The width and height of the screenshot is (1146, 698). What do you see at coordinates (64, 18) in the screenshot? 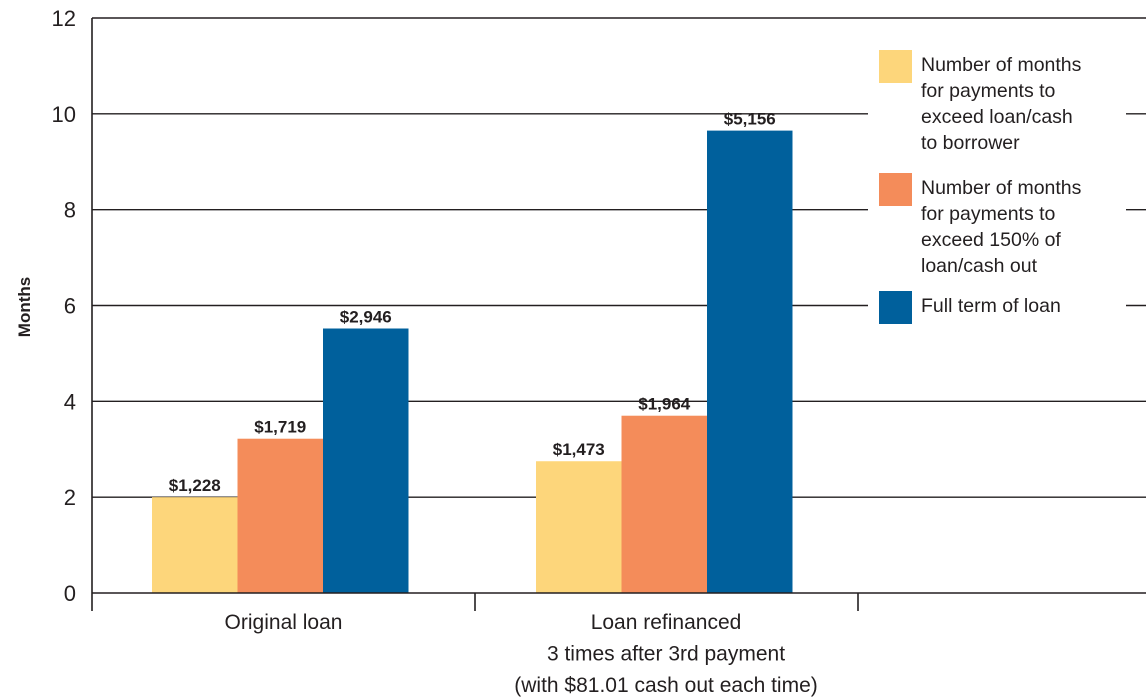
I see `y-tick-label: 12` at bounding box center [64, 18].